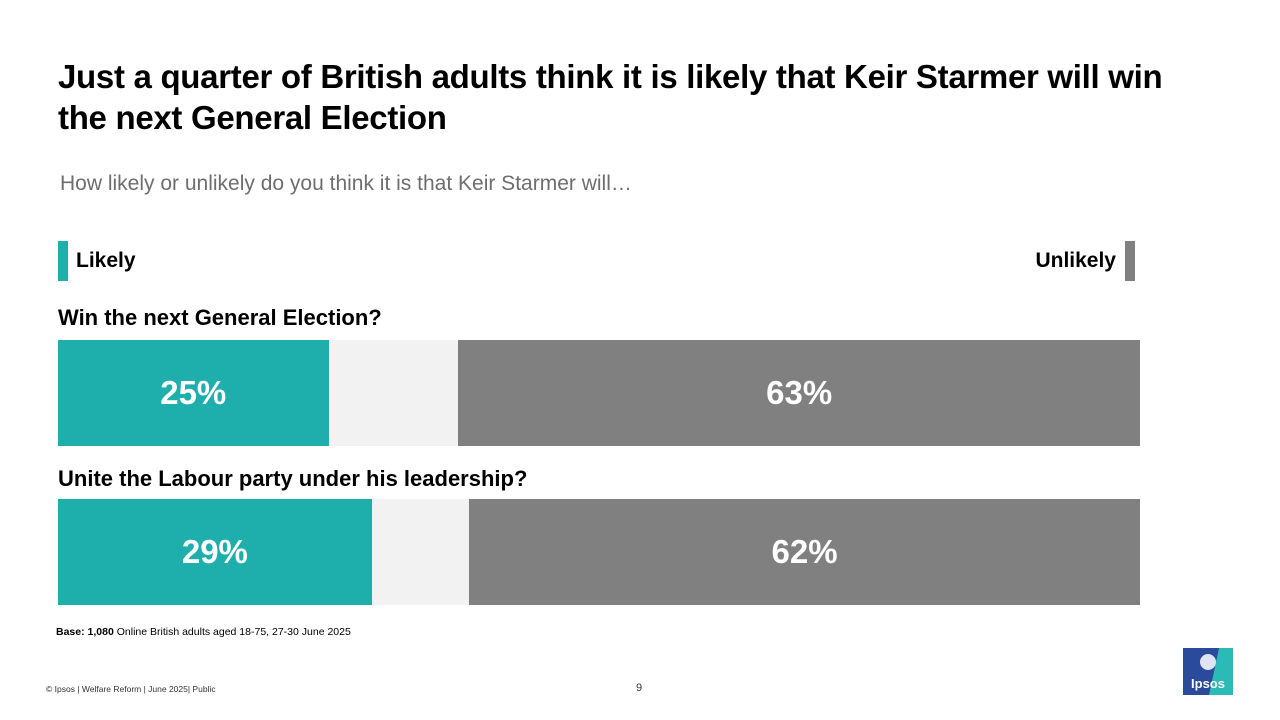 The height and width of the screenshot is (720, 1280). I want to click on data-label-unlikely: 63%, so click(799, 392).